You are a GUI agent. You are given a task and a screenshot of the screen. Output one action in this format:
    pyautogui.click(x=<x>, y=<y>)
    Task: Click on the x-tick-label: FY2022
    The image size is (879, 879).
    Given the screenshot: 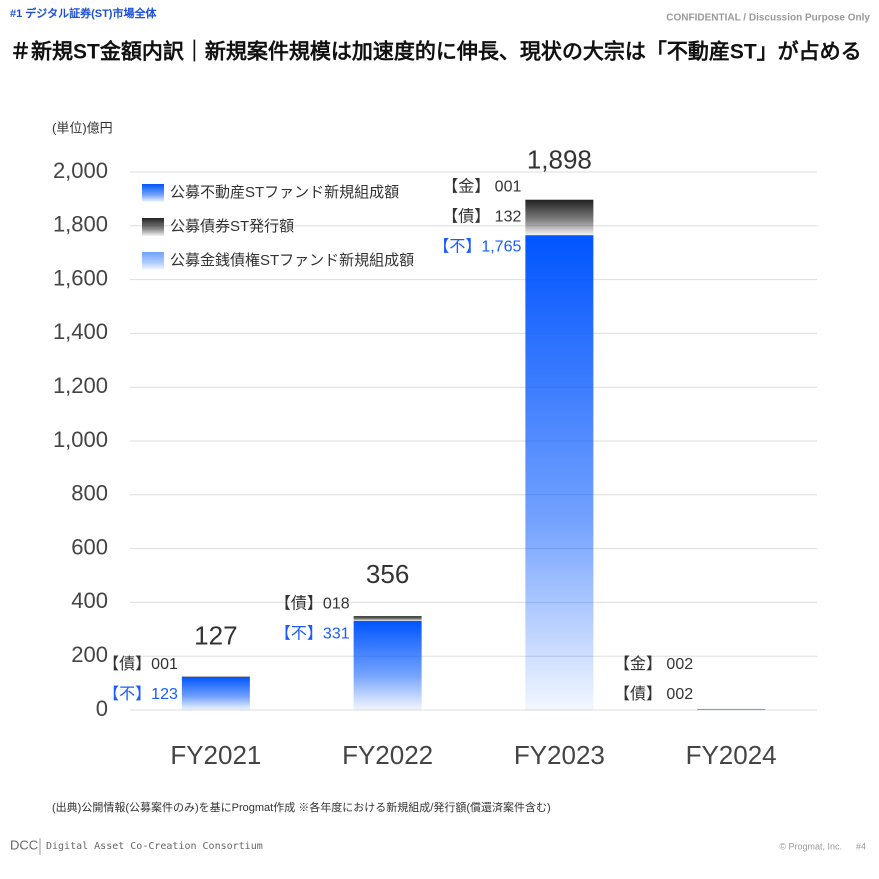 What is the action you would take?
    pyautogui.click(x=387, y=755)
    